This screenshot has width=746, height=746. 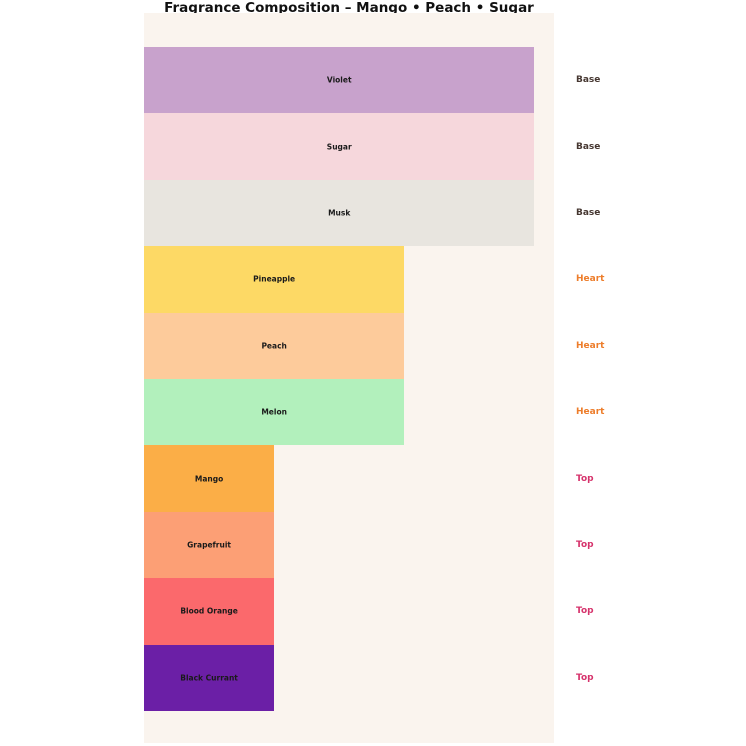 I want to click on bar-mango: Mango, so click(x=209, y=478).